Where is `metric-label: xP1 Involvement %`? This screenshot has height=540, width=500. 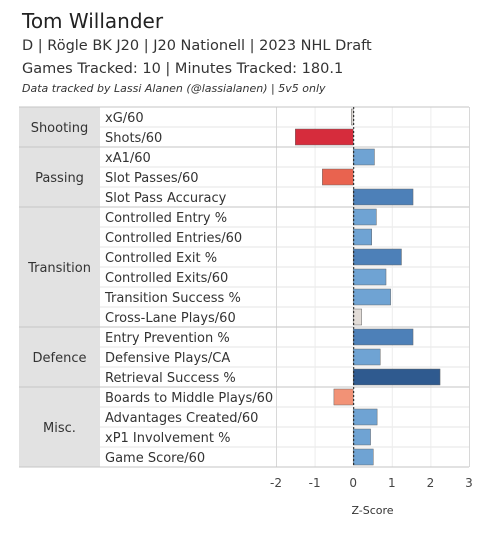
metric-label: xP1 Involvement % is located at coordinates (167, 438).